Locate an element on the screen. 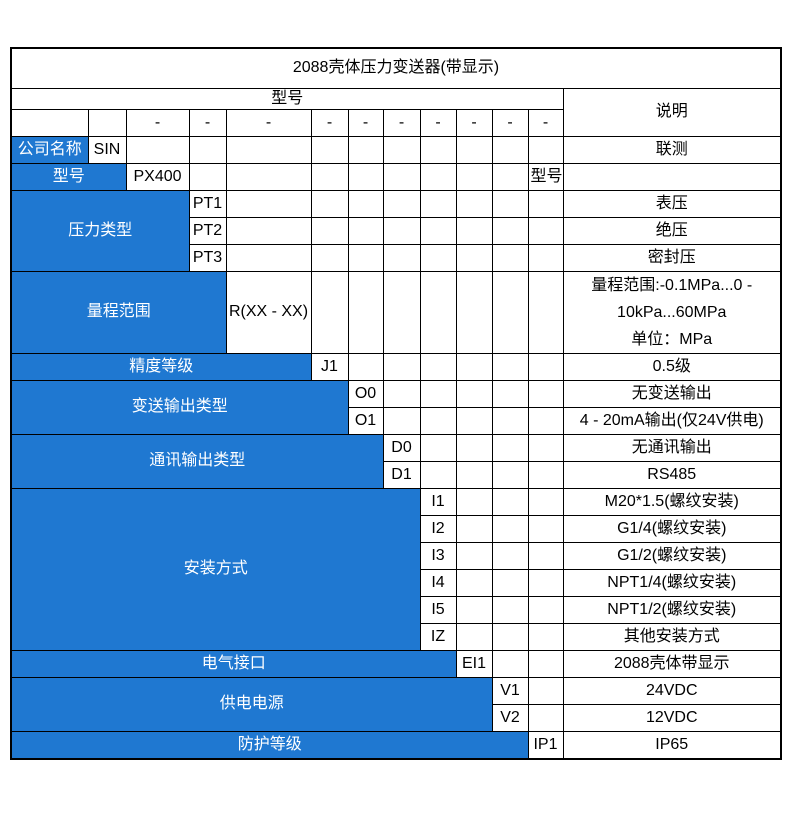 The image size is (790, 819). range-desc-line: 量程范围:-0.1MPa...0 - is located at coordinates (672, 285).